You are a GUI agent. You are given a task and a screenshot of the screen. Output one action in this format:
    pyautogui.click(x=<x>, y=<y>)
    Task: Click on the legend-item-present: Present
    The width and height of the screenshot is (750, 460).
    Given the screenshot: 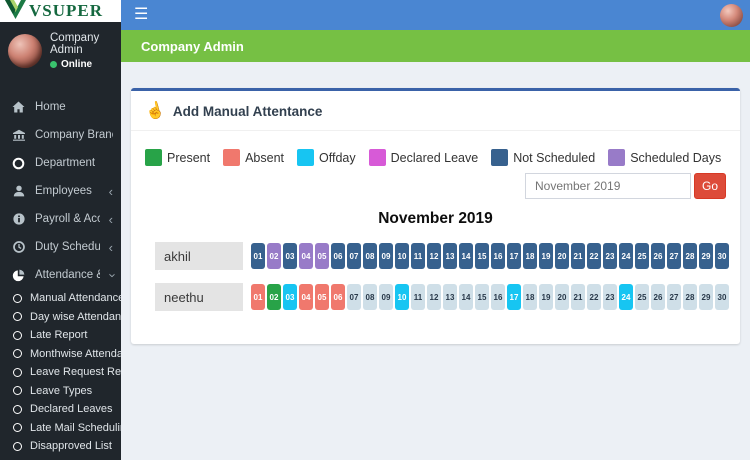 What is the action you would take?
    pyautogui.click(x=177, y=157)
    